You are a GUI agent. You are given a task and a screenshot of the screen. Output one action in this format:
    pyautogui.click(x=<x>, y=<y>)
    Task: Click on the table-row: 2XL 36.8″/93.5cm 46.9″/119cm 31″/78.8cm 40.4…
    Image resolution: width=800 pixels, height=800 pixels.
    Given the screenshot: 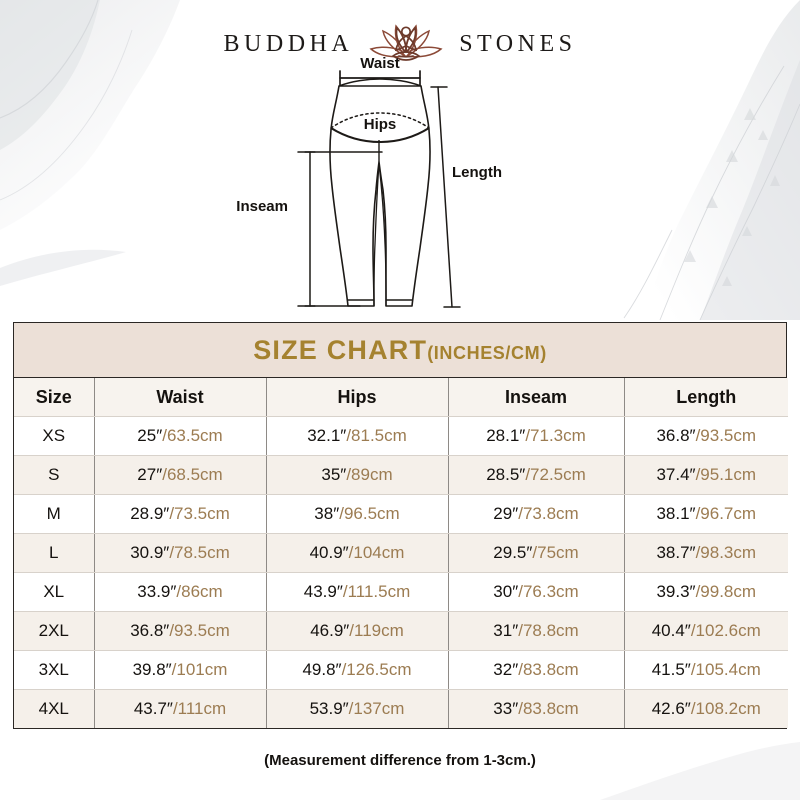 What is the action you would take?
    pyautogui.click(x=401, y=631)
    